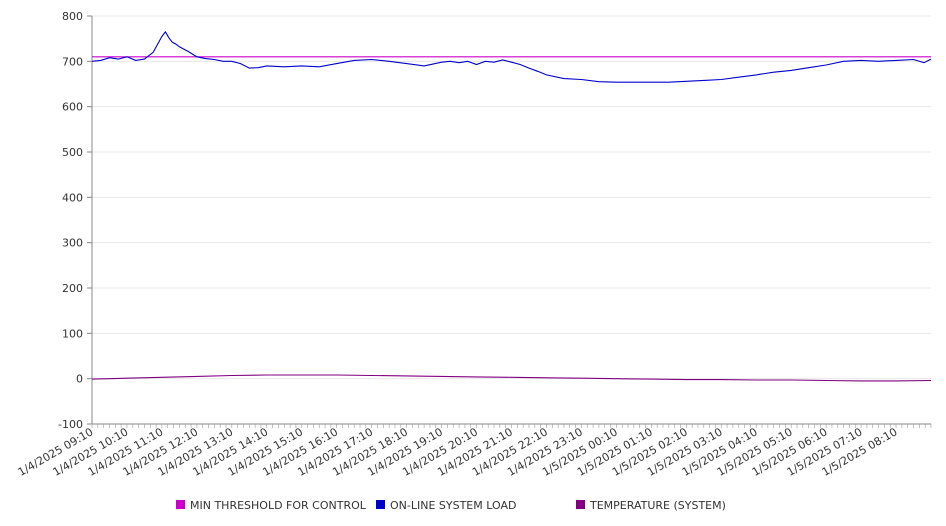  I want to click on y-tick-label: 100, so click(72, 333).